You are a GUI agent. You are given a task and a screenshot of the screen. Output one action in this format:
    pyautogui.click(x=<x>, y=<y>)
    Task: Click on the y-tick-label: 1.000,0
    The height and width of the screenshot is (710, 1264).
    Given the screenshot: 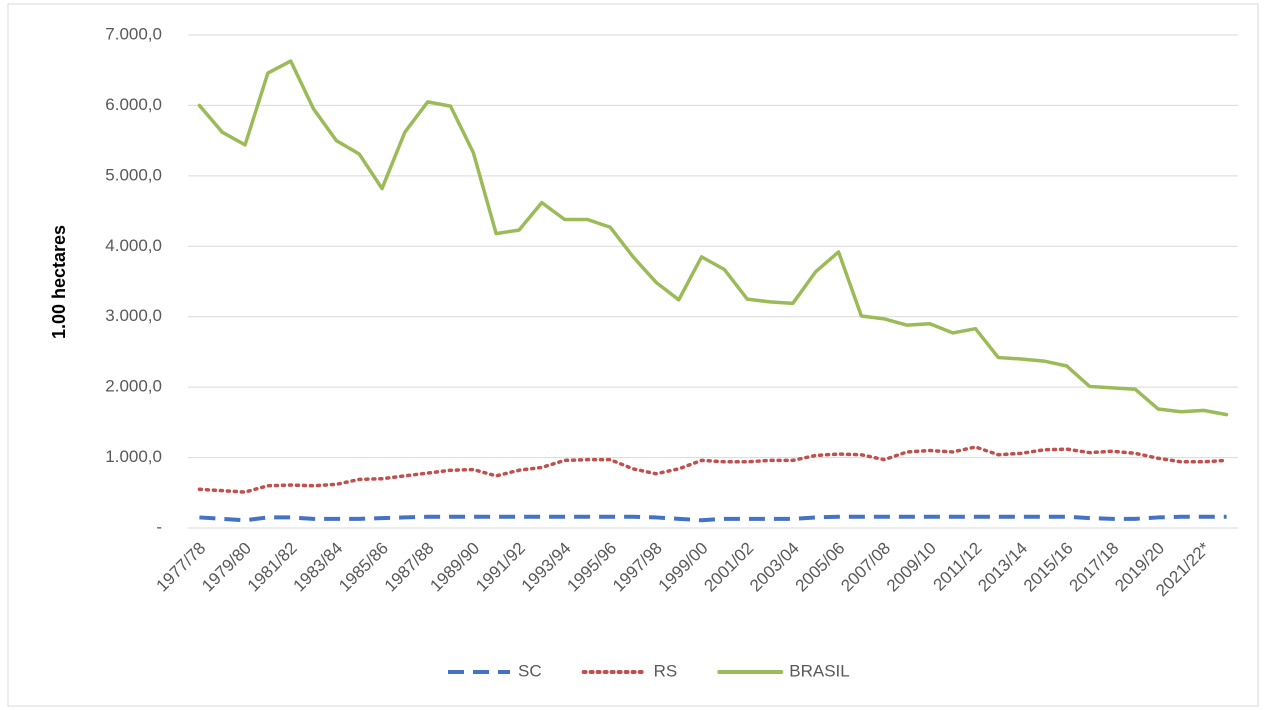 What is the action you would take?
    pyautogui.click(x=133, y=456)
    